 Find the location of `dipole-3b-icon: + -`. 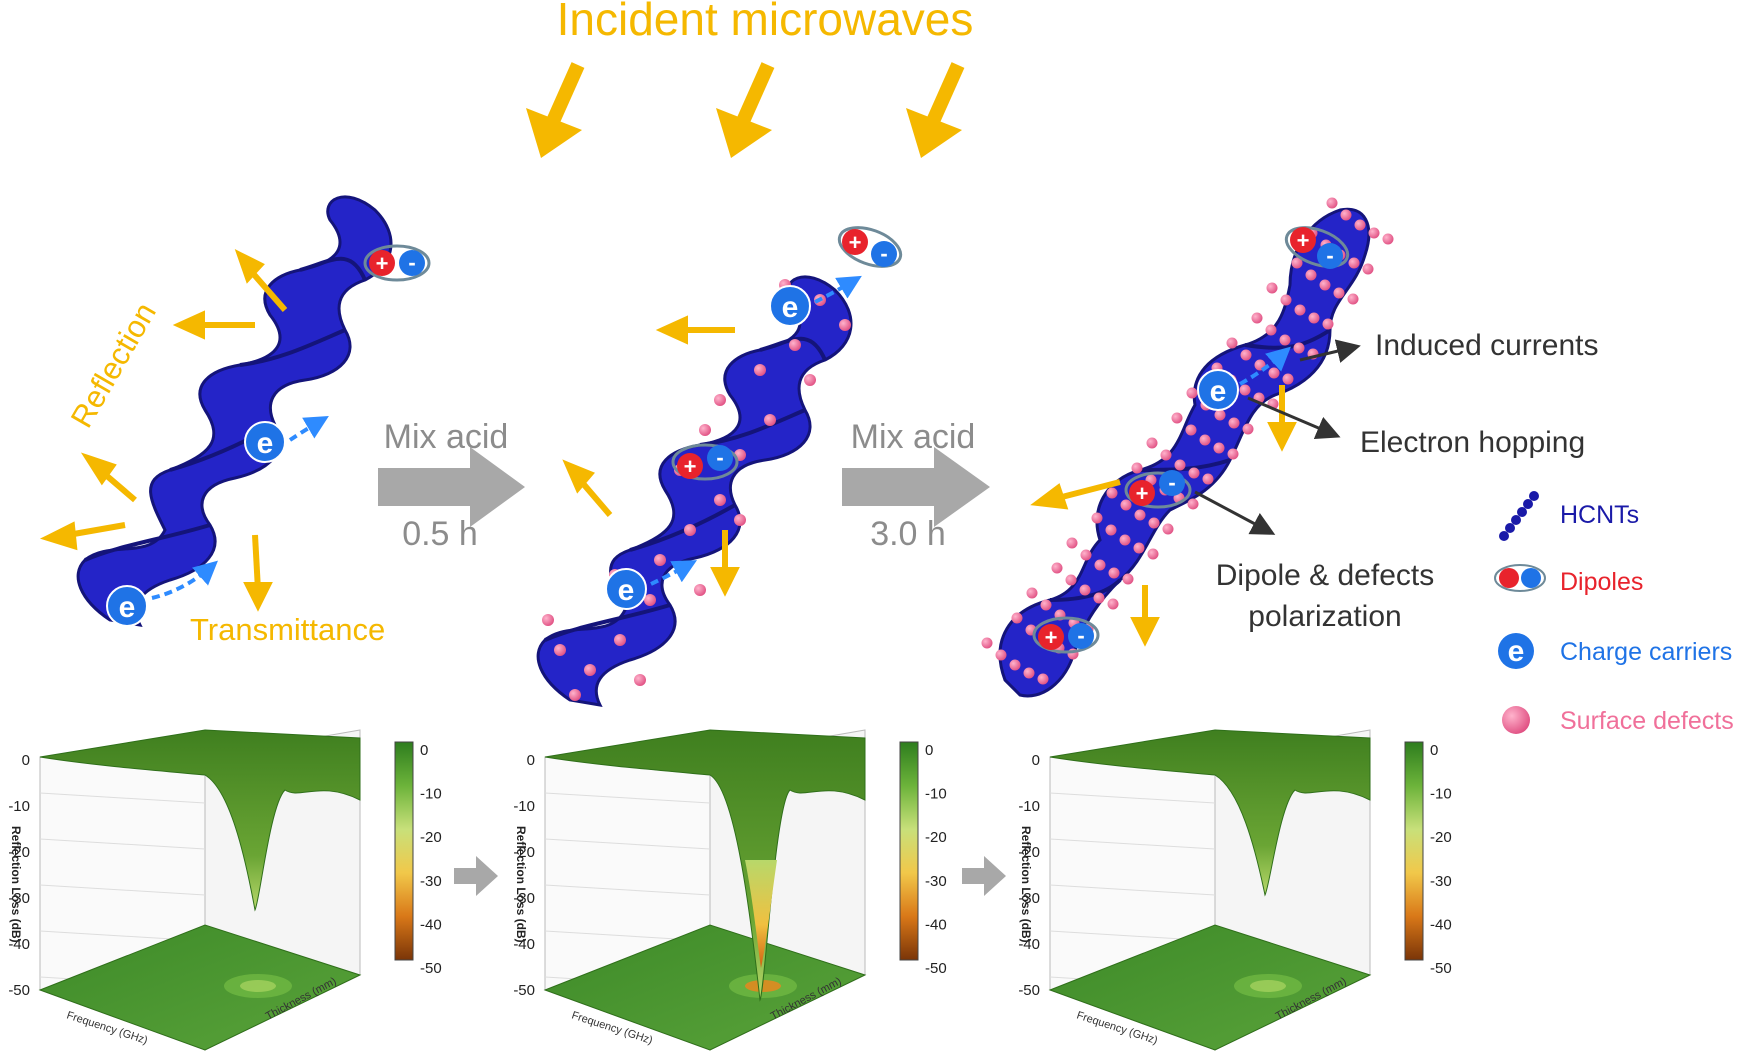

dipole-3b-icon: + - is located at coordinates (1158, 489).